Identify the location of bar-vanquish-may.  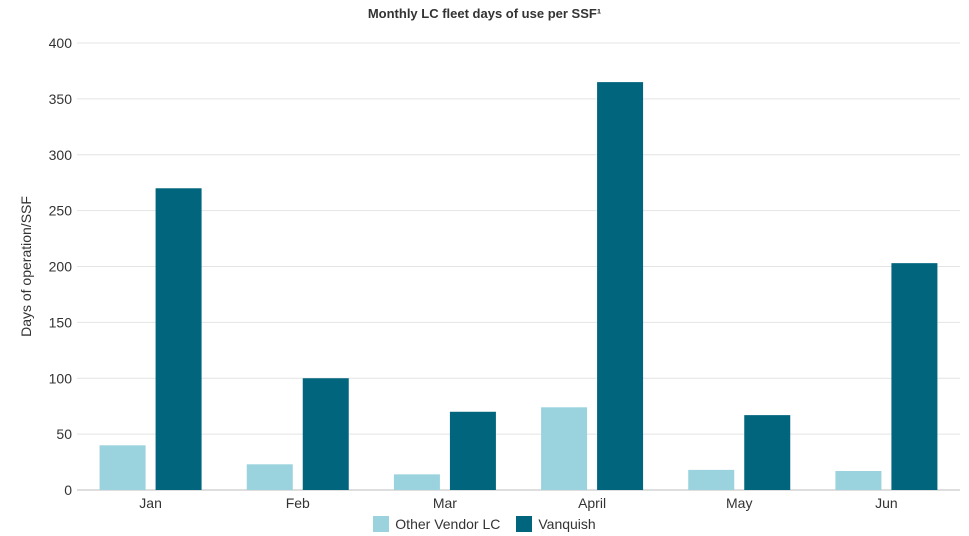
(767, 452).